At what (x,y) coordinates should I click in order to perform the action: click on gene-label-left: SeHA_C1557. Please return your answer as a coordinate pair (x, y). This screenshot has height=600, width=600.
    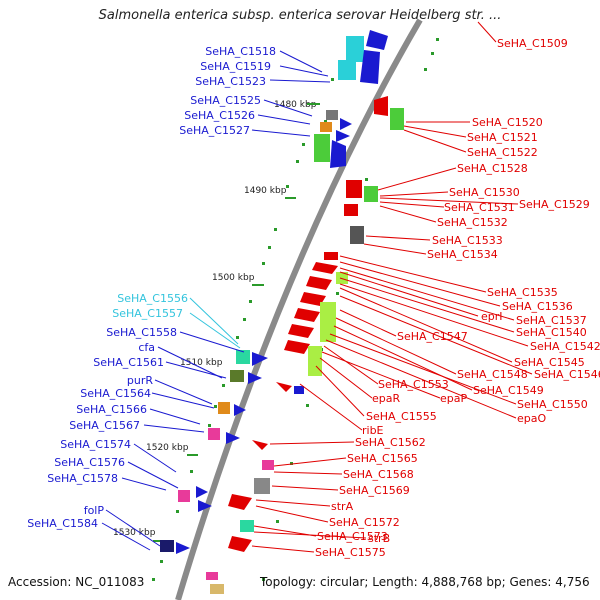
    Looking at the image, I should click on (147, 313).